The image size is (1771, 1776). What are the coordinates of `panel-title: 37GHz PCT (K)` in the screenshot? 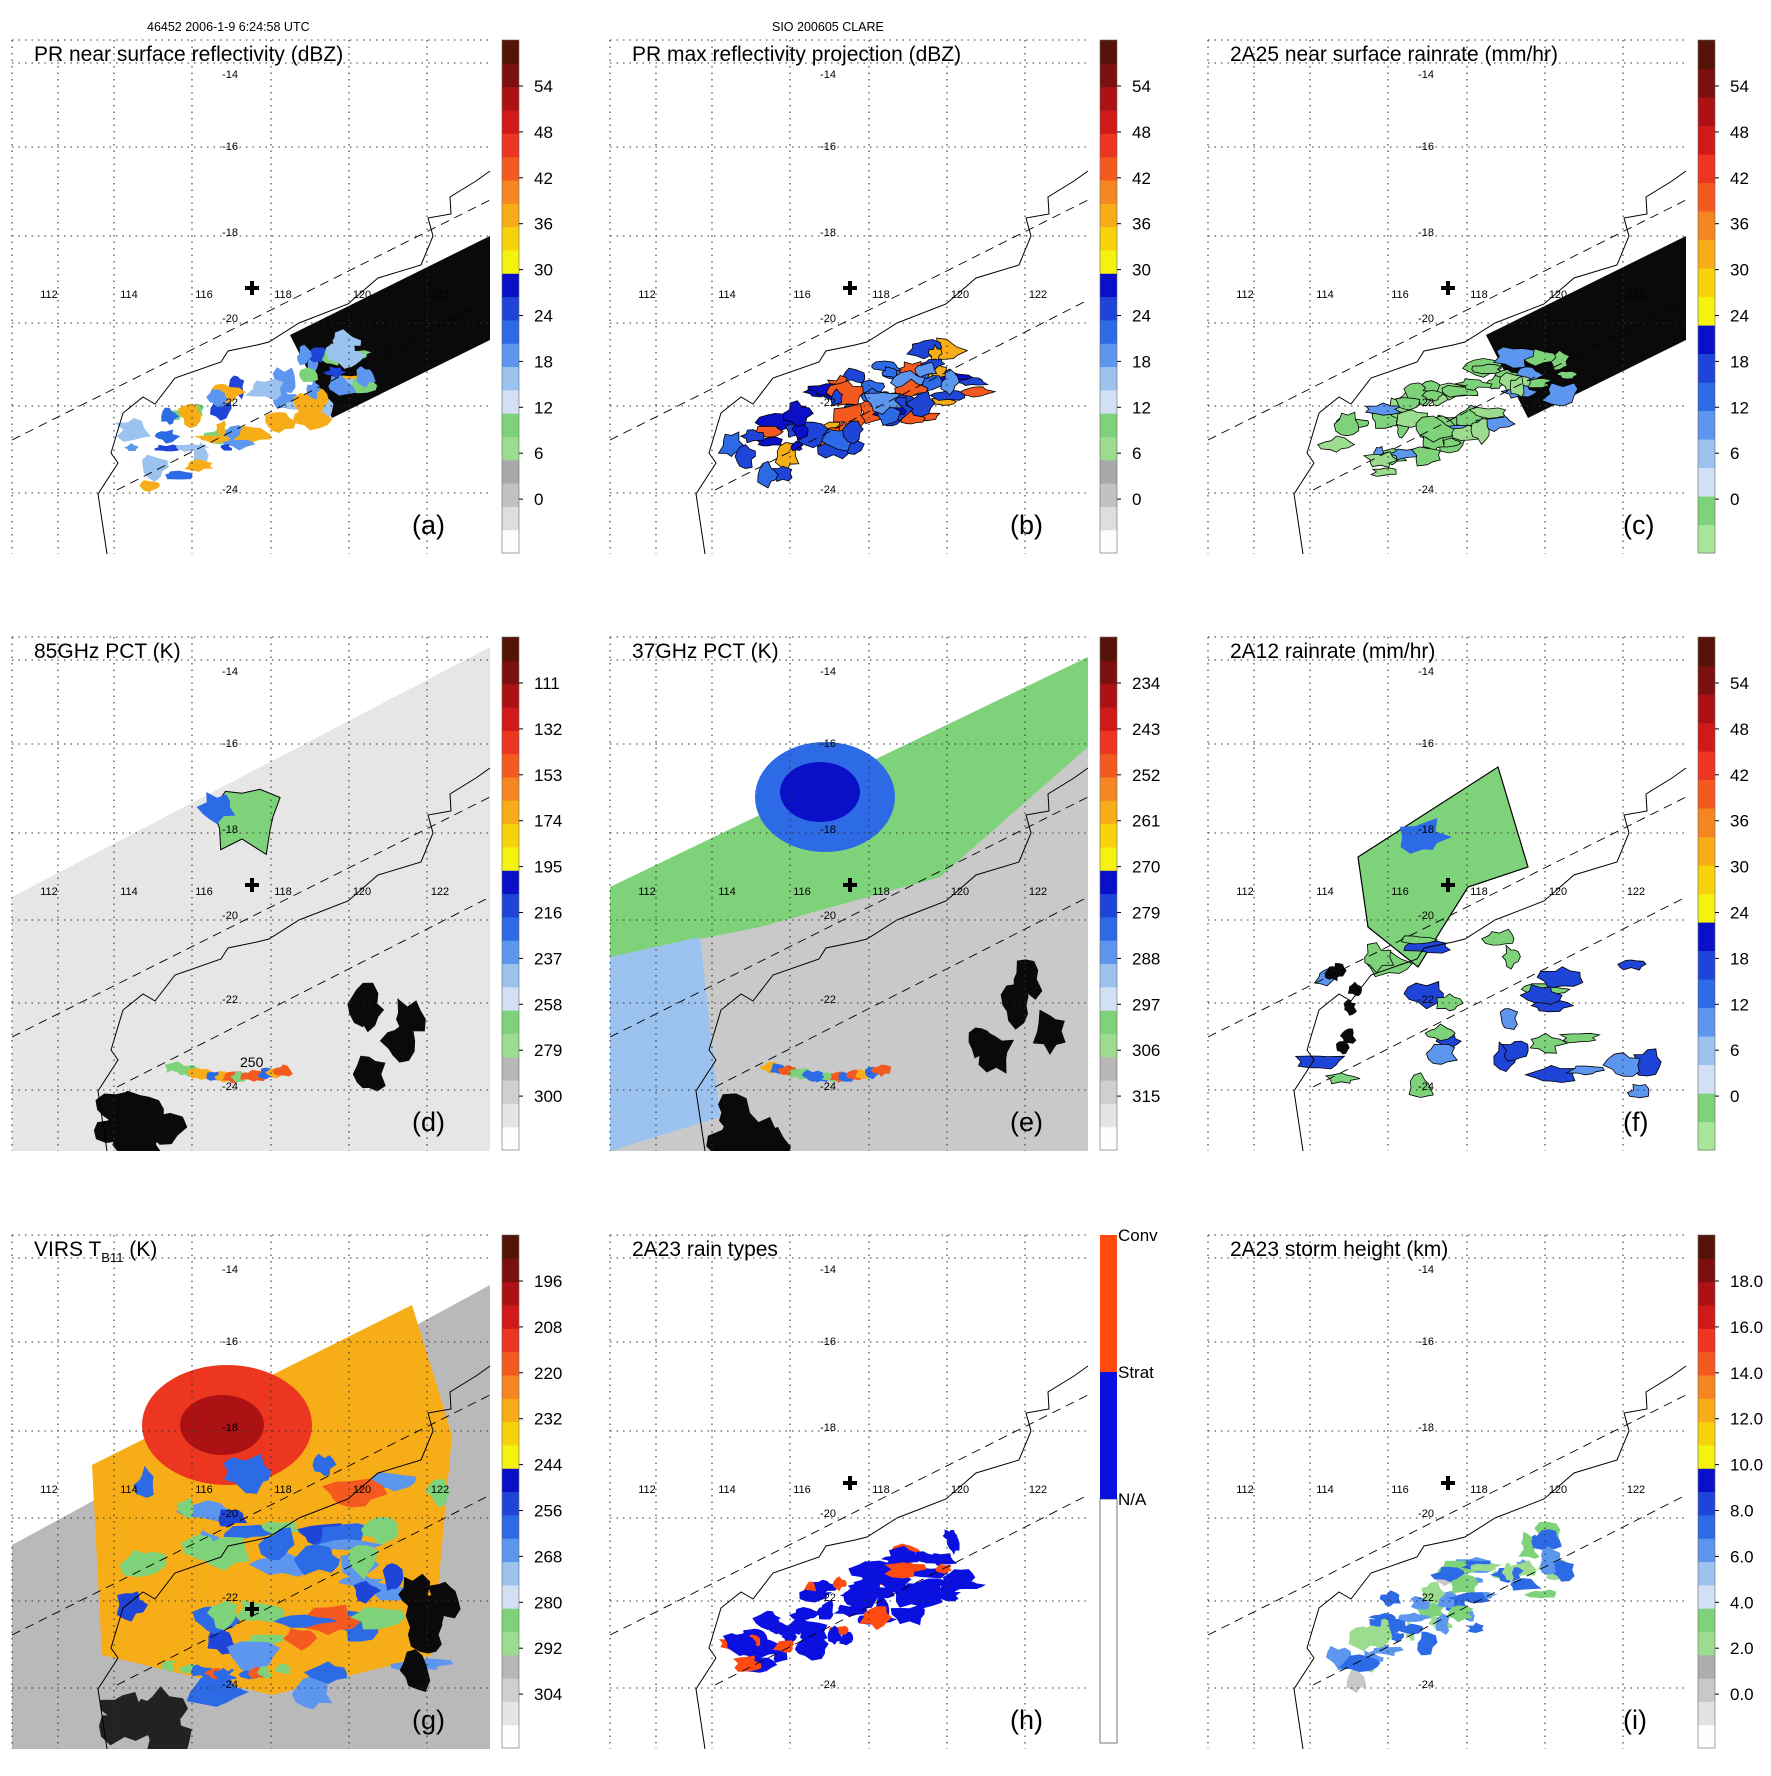 It's located at (705, 651).